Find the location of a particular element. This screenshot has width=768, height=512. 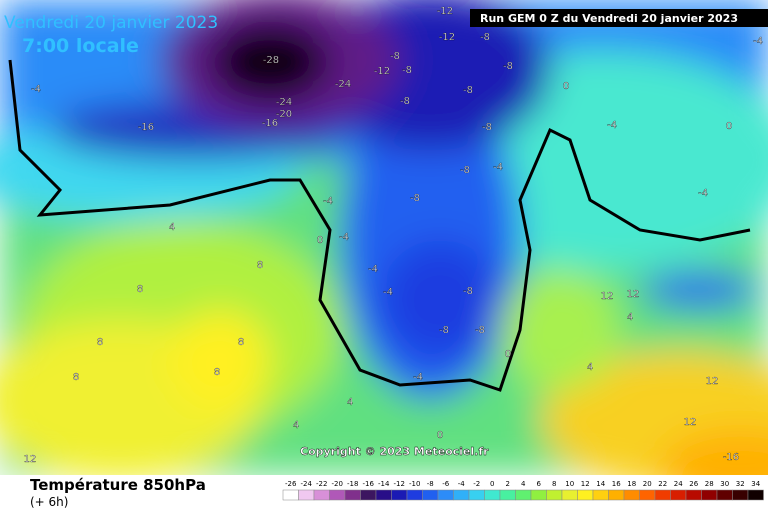

time: 7:00 locale is located at coordinates (80, 46).